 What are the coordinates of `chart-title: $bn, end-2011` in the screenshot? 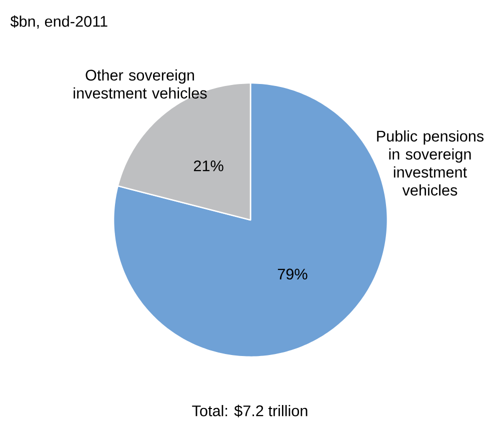 It's located at (59, 22).